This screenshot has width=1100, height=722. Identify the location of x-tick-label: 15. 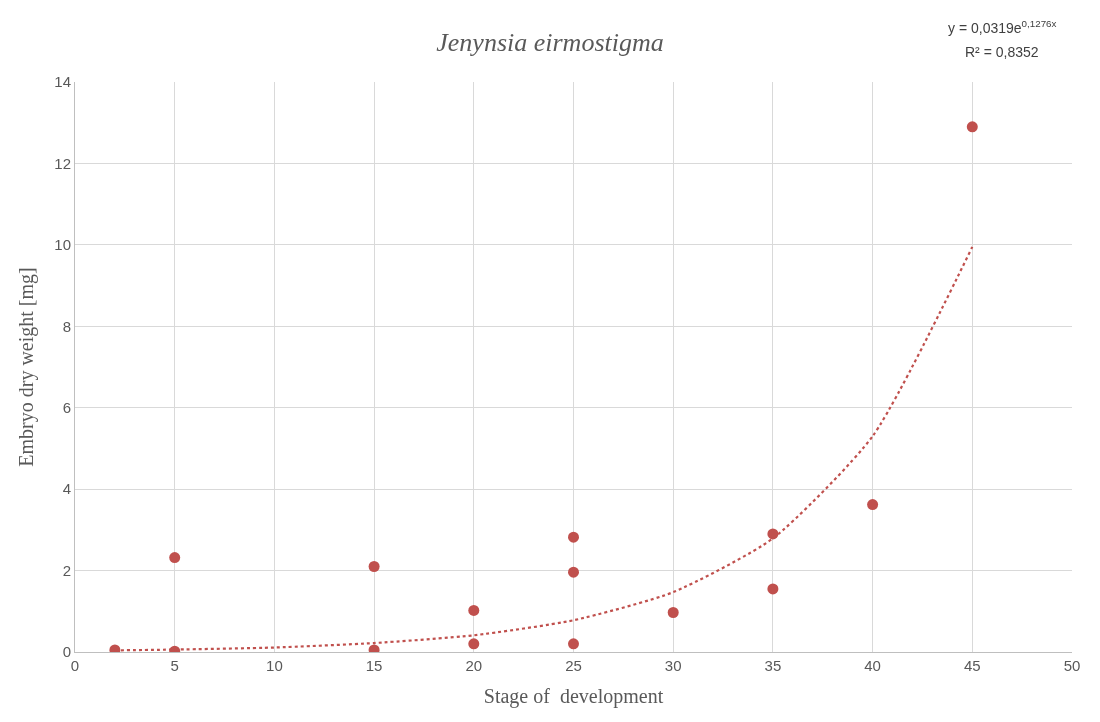
(374, 665).